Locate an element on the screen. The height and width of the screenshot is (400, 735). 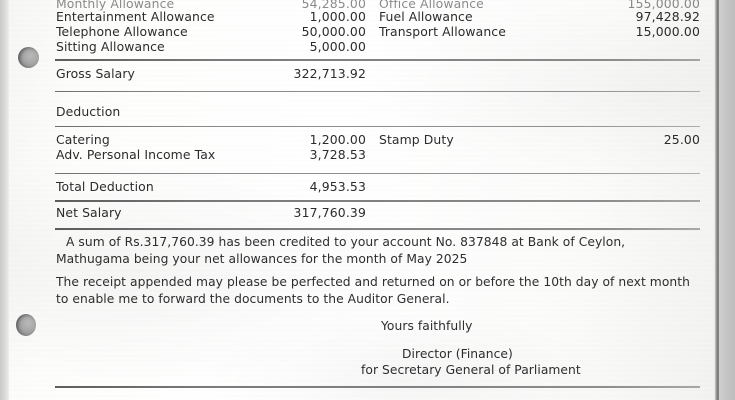
deduction-amount-2: 25.00 is located at coordinates (681, 139).